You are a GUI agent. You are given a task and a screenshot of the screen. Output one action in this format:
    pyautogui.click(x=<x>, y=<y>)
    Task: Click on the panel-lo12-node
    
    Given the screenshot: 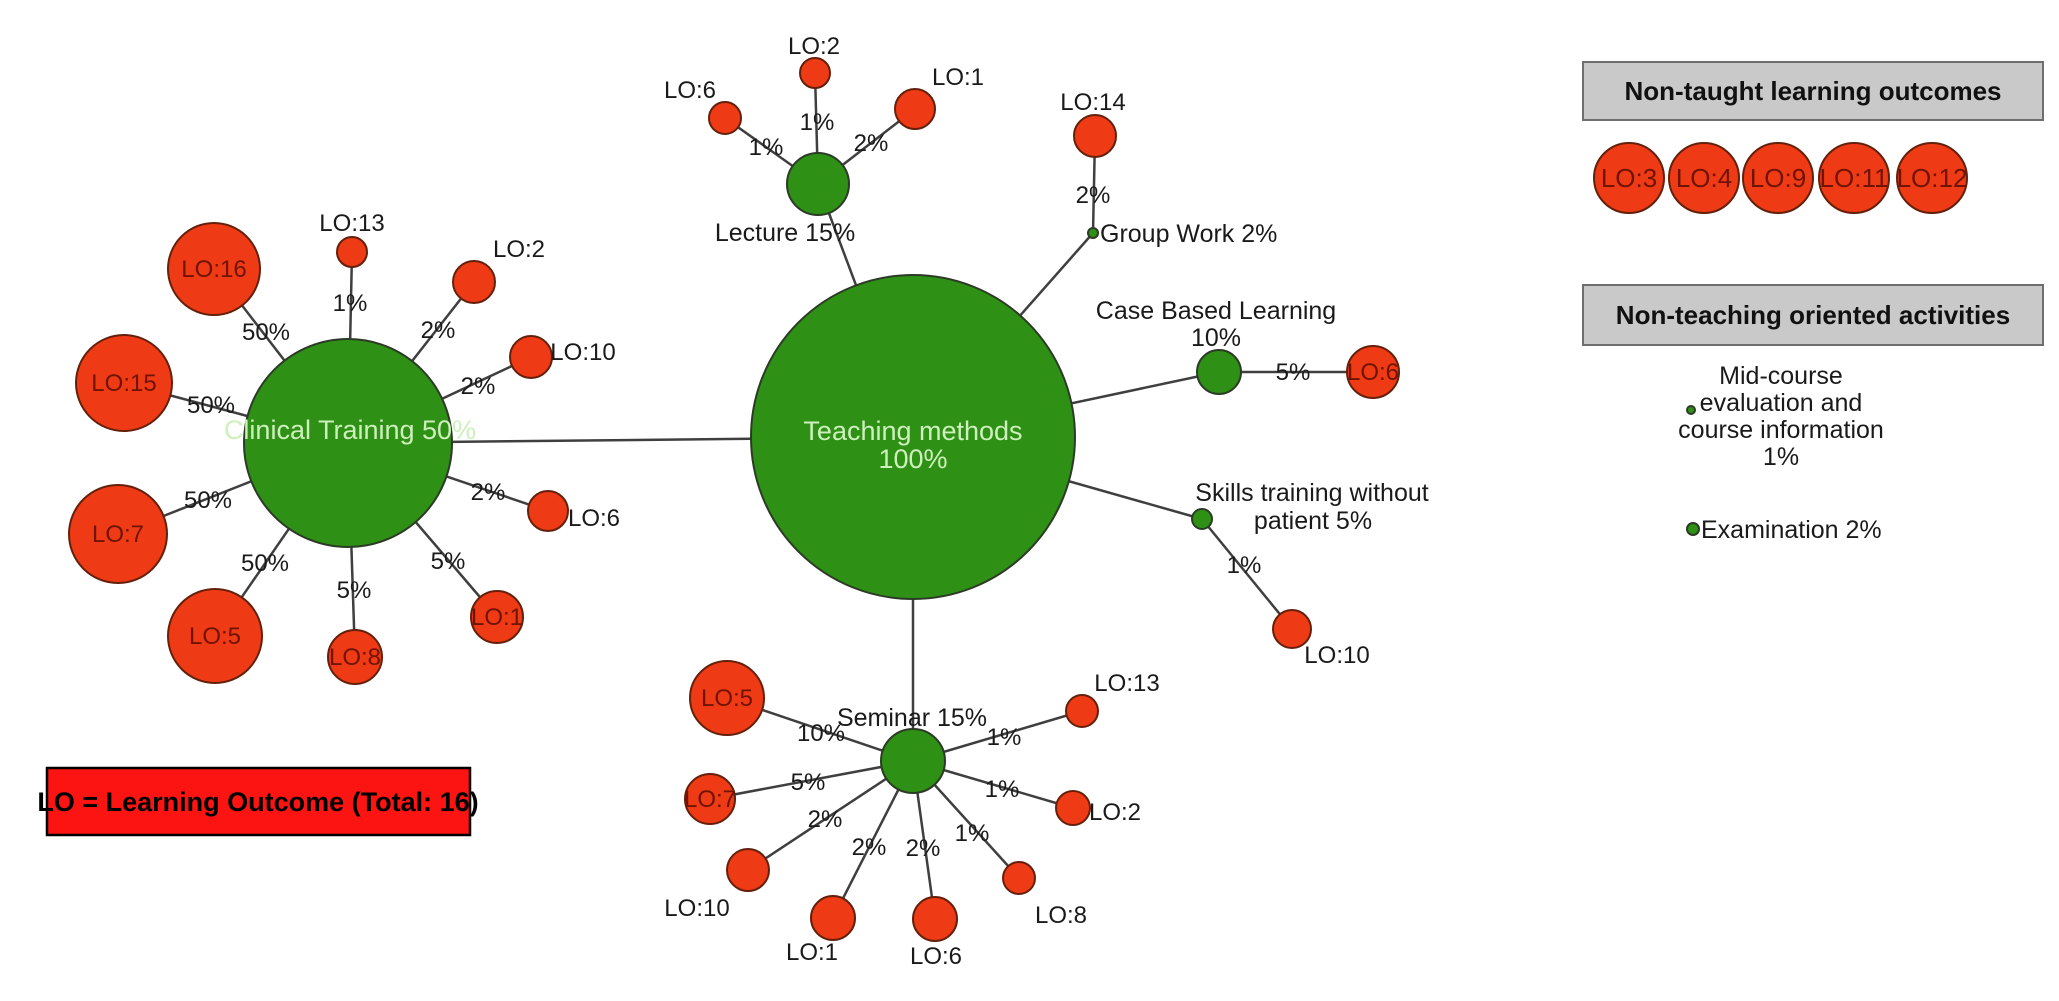 What is the action you would take?
    pyautogui.click(x=1932, y=178)
    